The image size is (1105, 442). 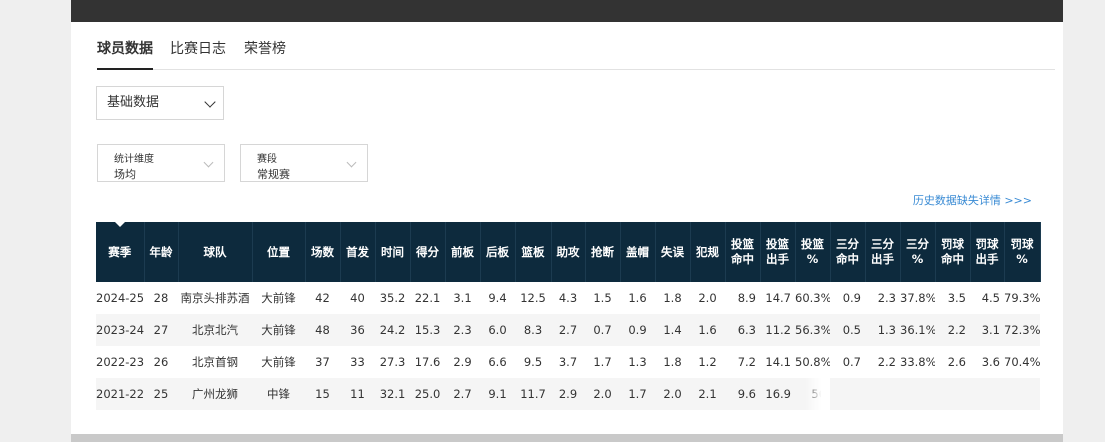 What do you see at coordinates (463, 252) in the screenshot?
I see `column-header: 前板` at bounding box center [463, 252].